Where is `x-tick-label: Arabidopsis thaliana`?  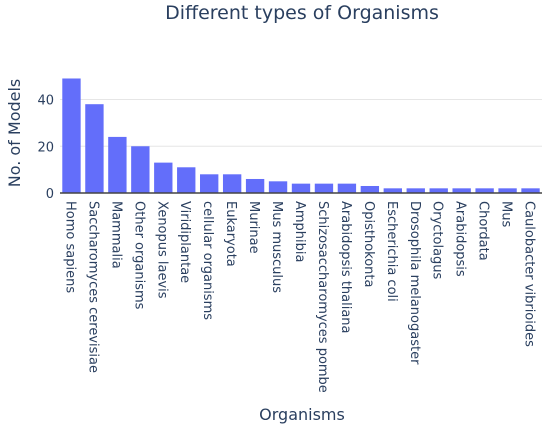 x-tick-label: Arabidopsis thaliana is located at coordinates (345, 267).